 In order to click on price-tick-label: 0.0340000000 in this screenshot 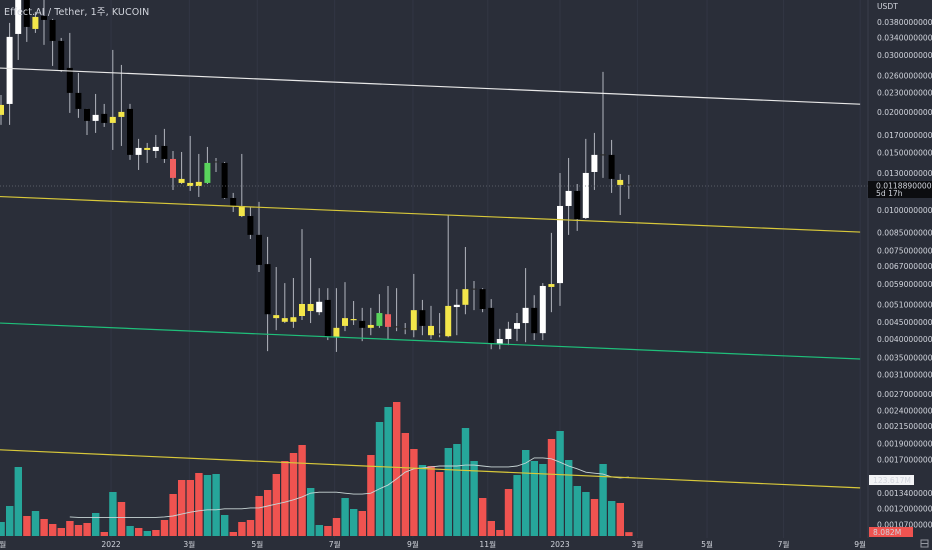, I will do `click(904, 37)`.